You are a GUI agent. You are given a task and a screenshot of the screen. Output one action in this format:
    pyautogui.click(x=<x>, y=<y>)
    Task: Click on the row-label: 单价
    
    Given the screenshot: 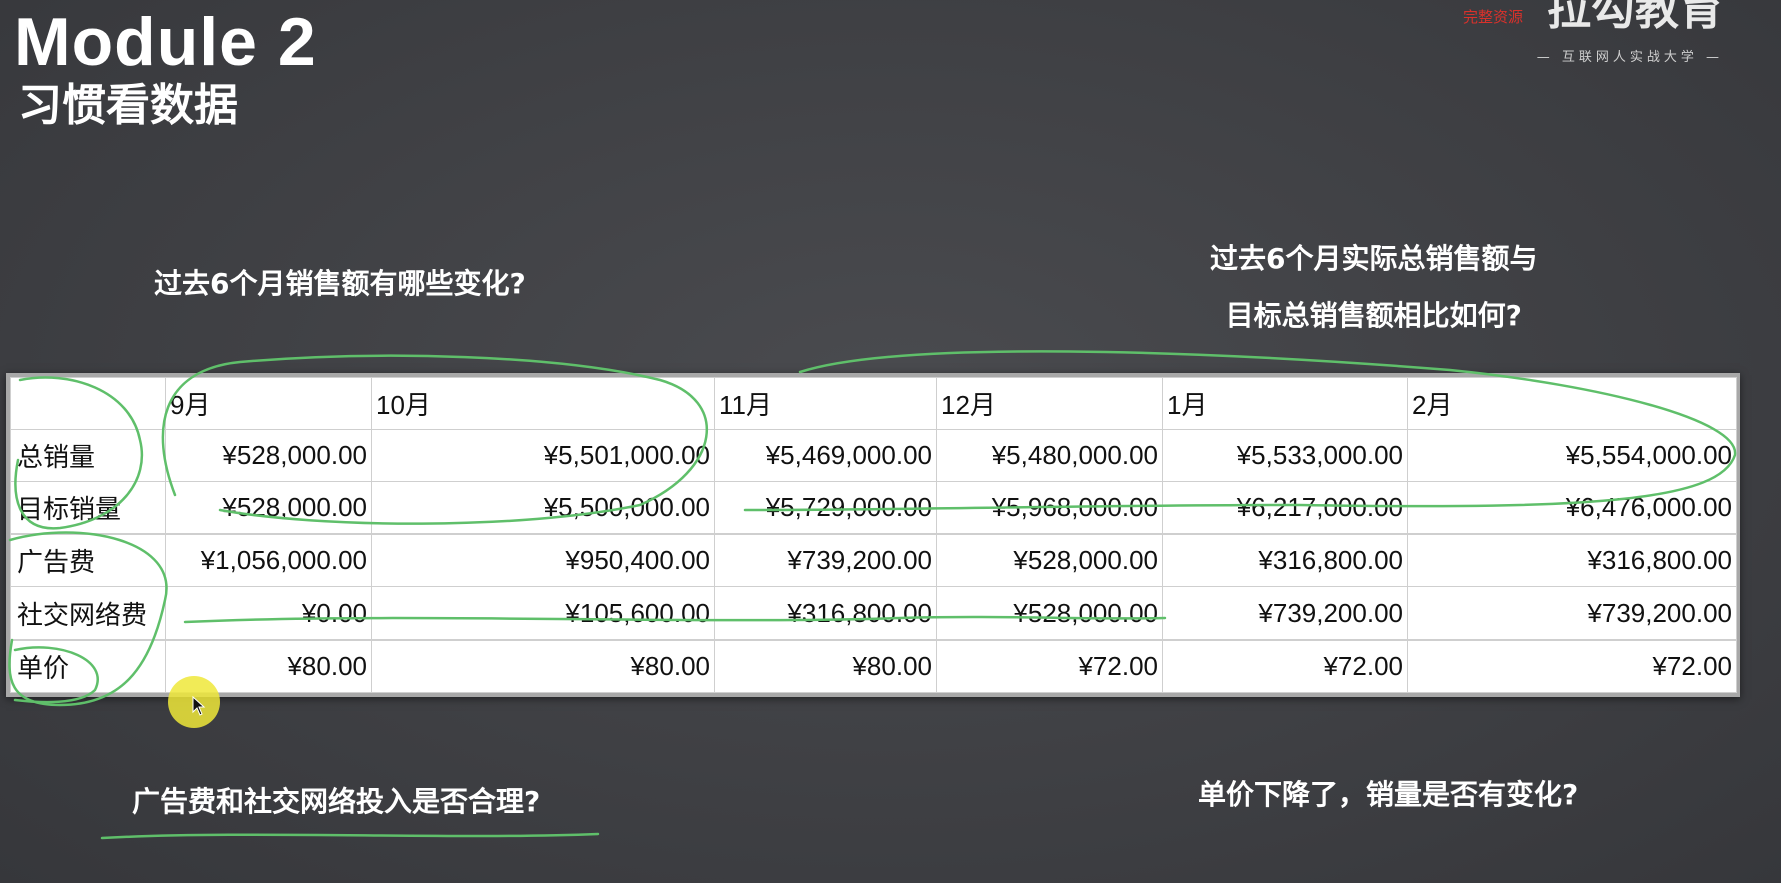 What is the action you would take?
    pyautogui.click(x=88, y=666)
    